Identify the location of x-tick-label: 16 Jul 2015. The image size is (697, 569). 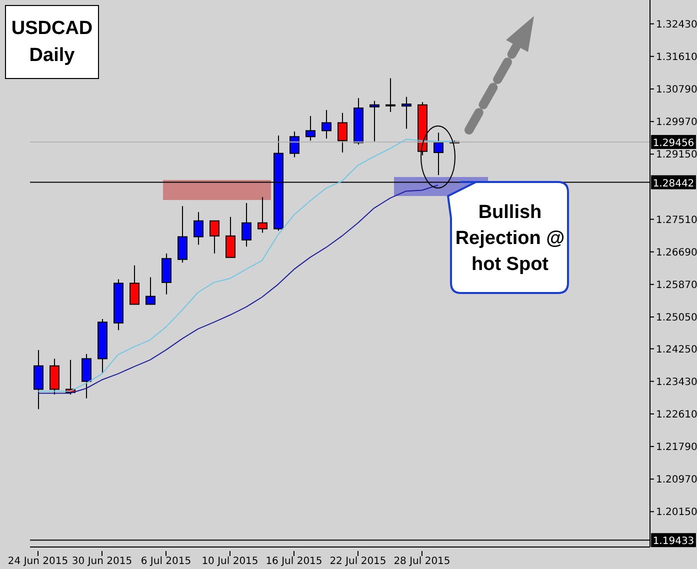
(294, 561).